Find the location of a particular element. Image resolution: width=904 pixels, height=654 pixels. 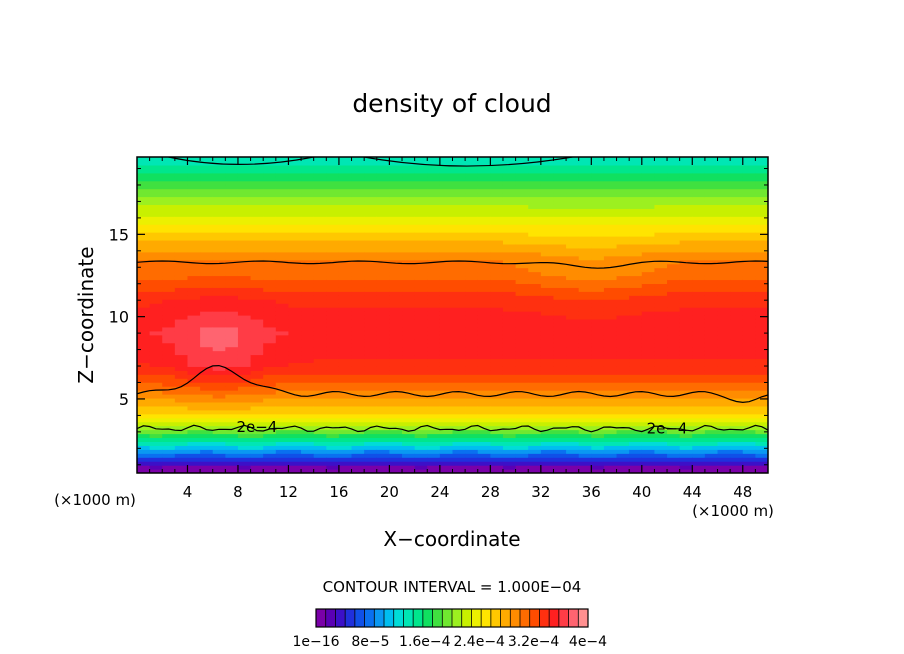

x-tick-label: 36 is located at coordinates (591, 492).